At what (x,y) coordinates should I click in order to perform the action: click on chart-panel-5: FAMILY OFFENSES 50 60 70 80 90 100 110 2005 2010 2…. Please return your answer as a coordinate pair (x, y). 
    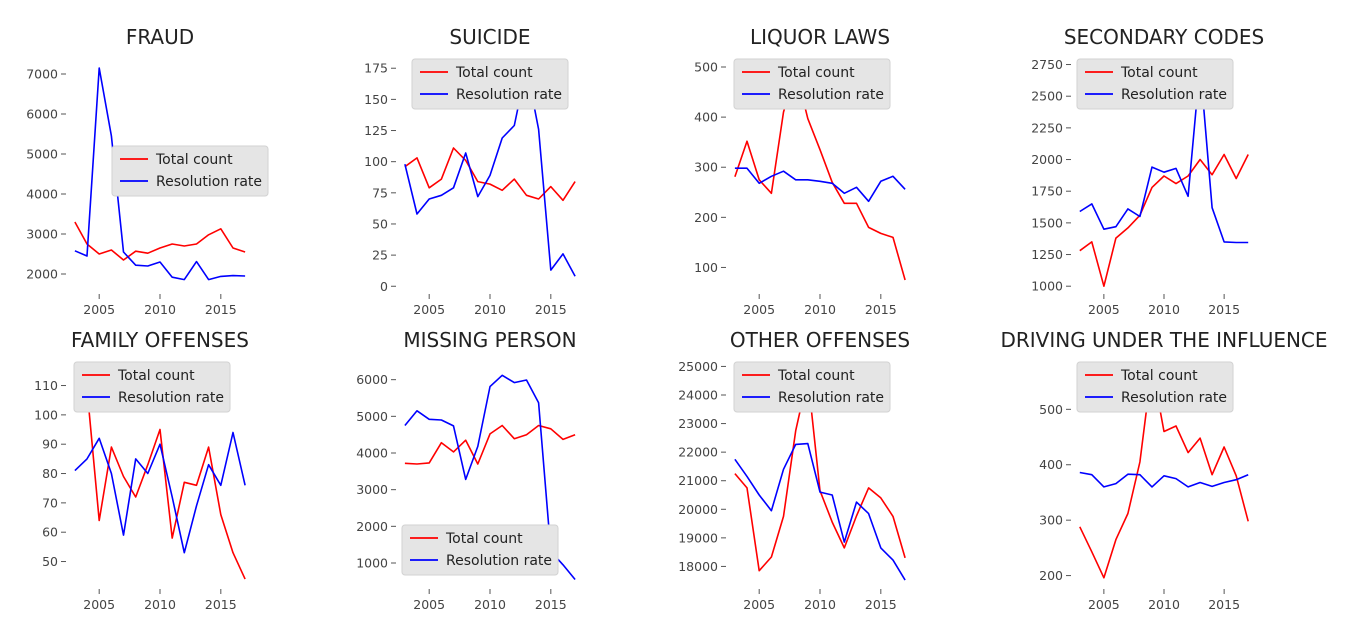
    Looking at the image, I should click on (141, 470).